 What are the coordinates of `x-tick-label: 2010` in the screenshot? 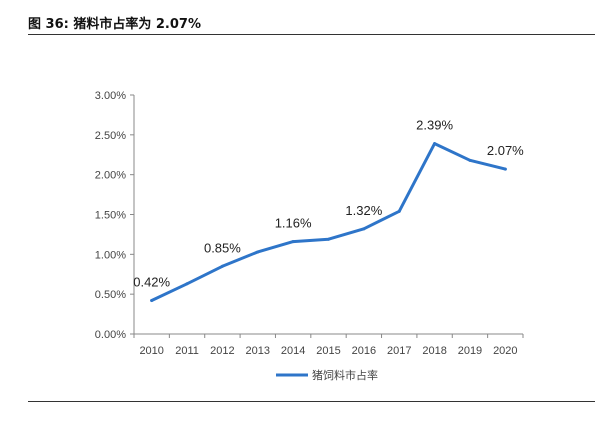 It's located at (151, 351).